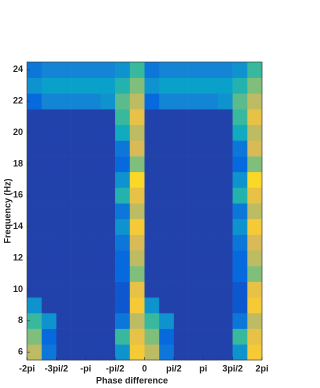  What do you see at coordinates (232, 368) in the screenshot?
I see `x-tick-label: 3pi/2` at bounding box center [232, 368].